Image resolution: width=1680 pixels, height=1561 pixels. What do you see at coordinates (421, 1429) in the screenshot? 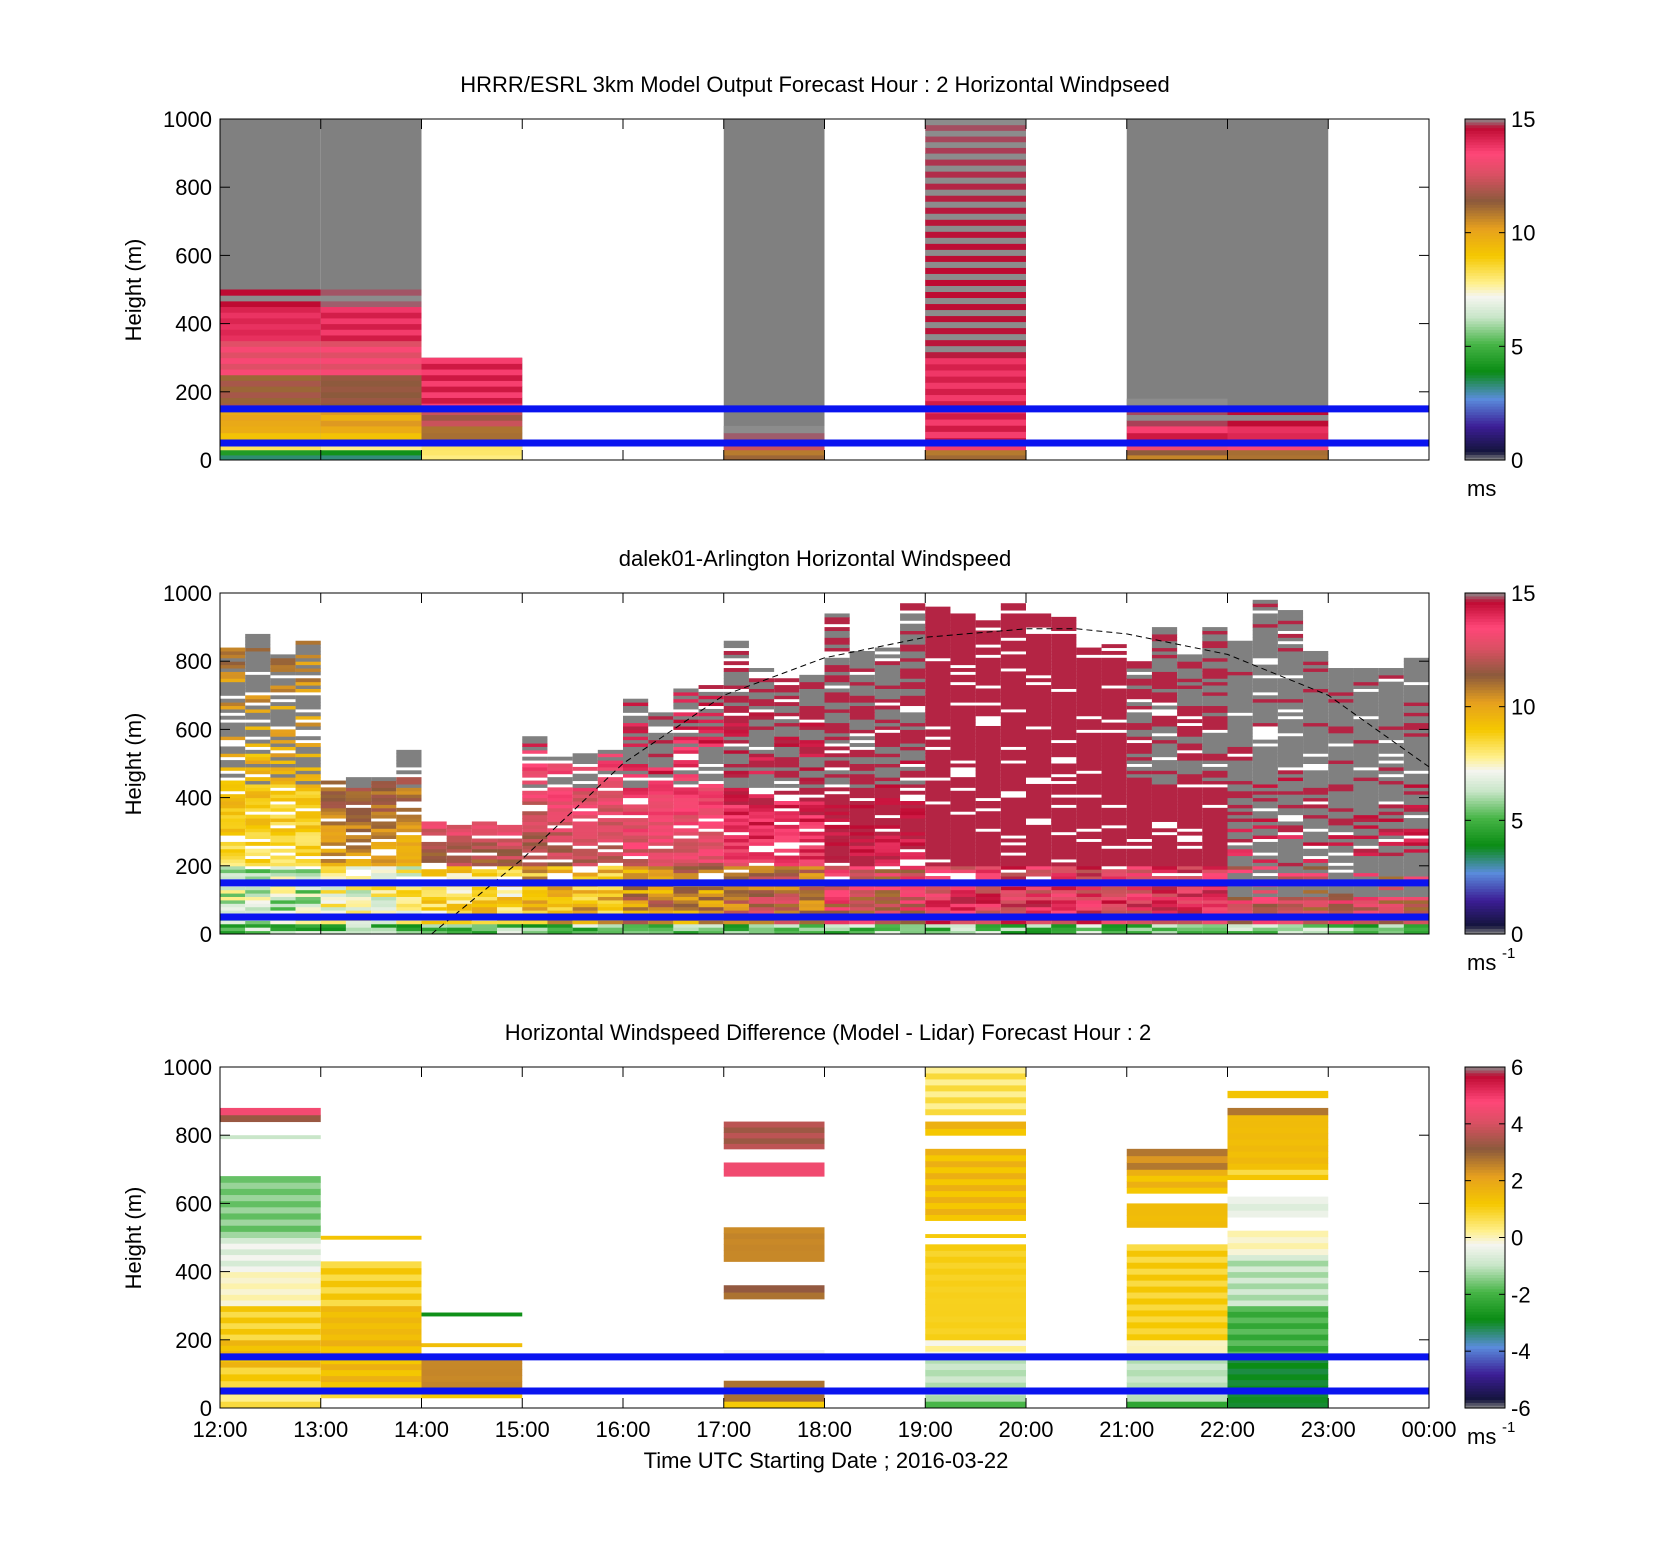
I see `x-tick-label: 14:00` at bounding box center [421, 1429].